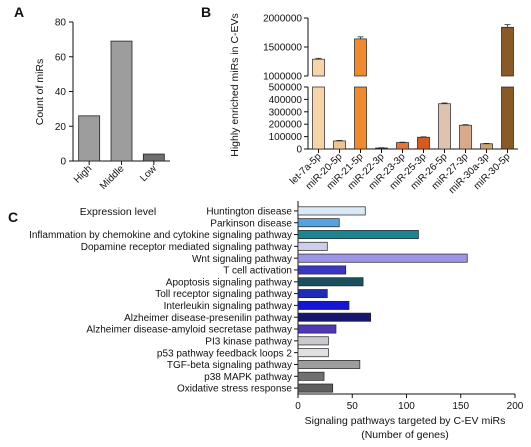 Image resolution: width=531 pixels, height=447 pixels. I want to click on panel-c-y-tick-label: T cell activation, so click(257, 271).